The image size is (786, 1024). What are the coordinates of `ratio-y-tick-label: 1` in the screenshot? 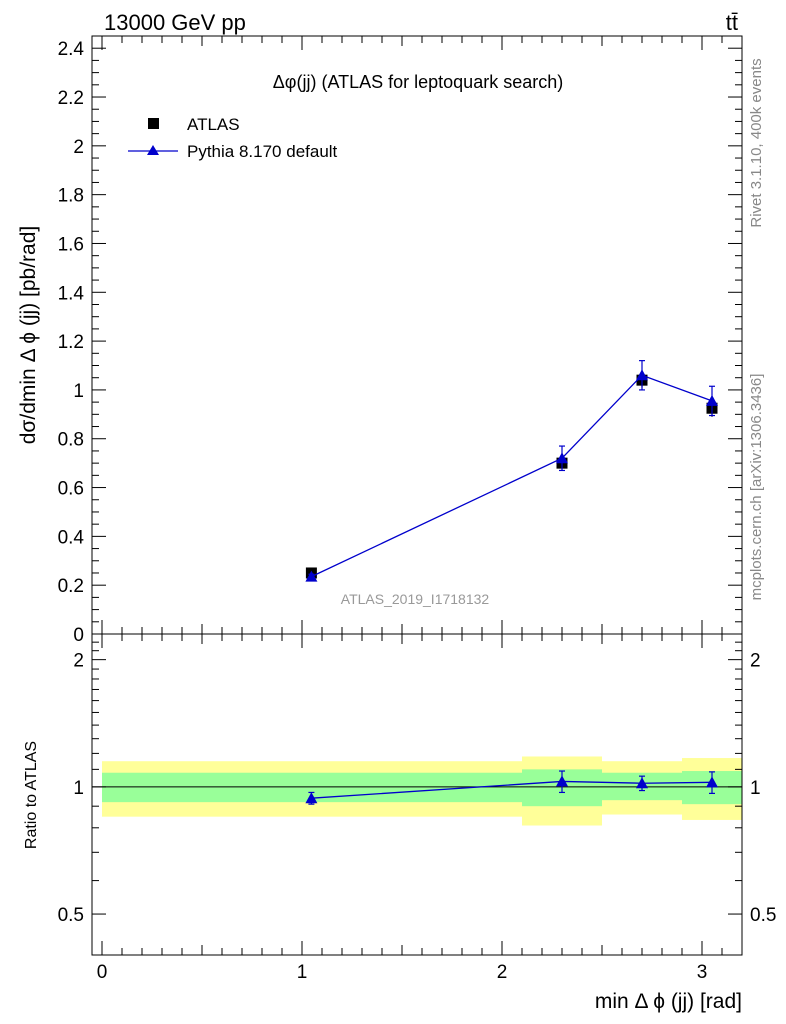 It's located at (78, 788).